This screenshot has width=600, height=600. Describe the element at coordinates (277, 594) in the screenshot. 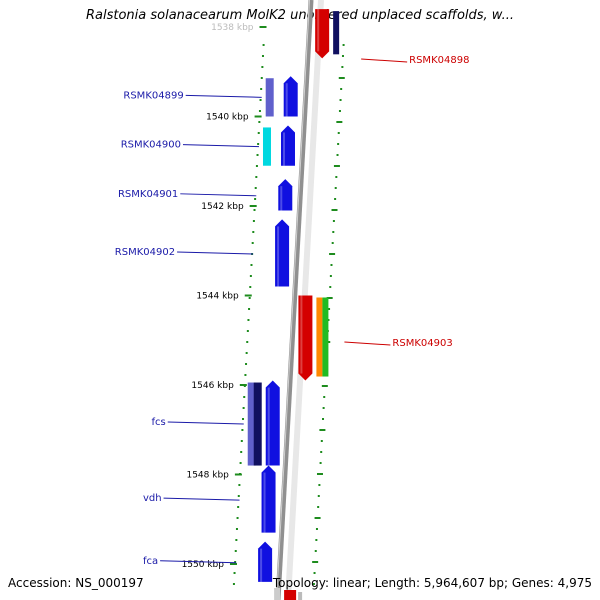

I see `edge-gene-fragment` at that location.